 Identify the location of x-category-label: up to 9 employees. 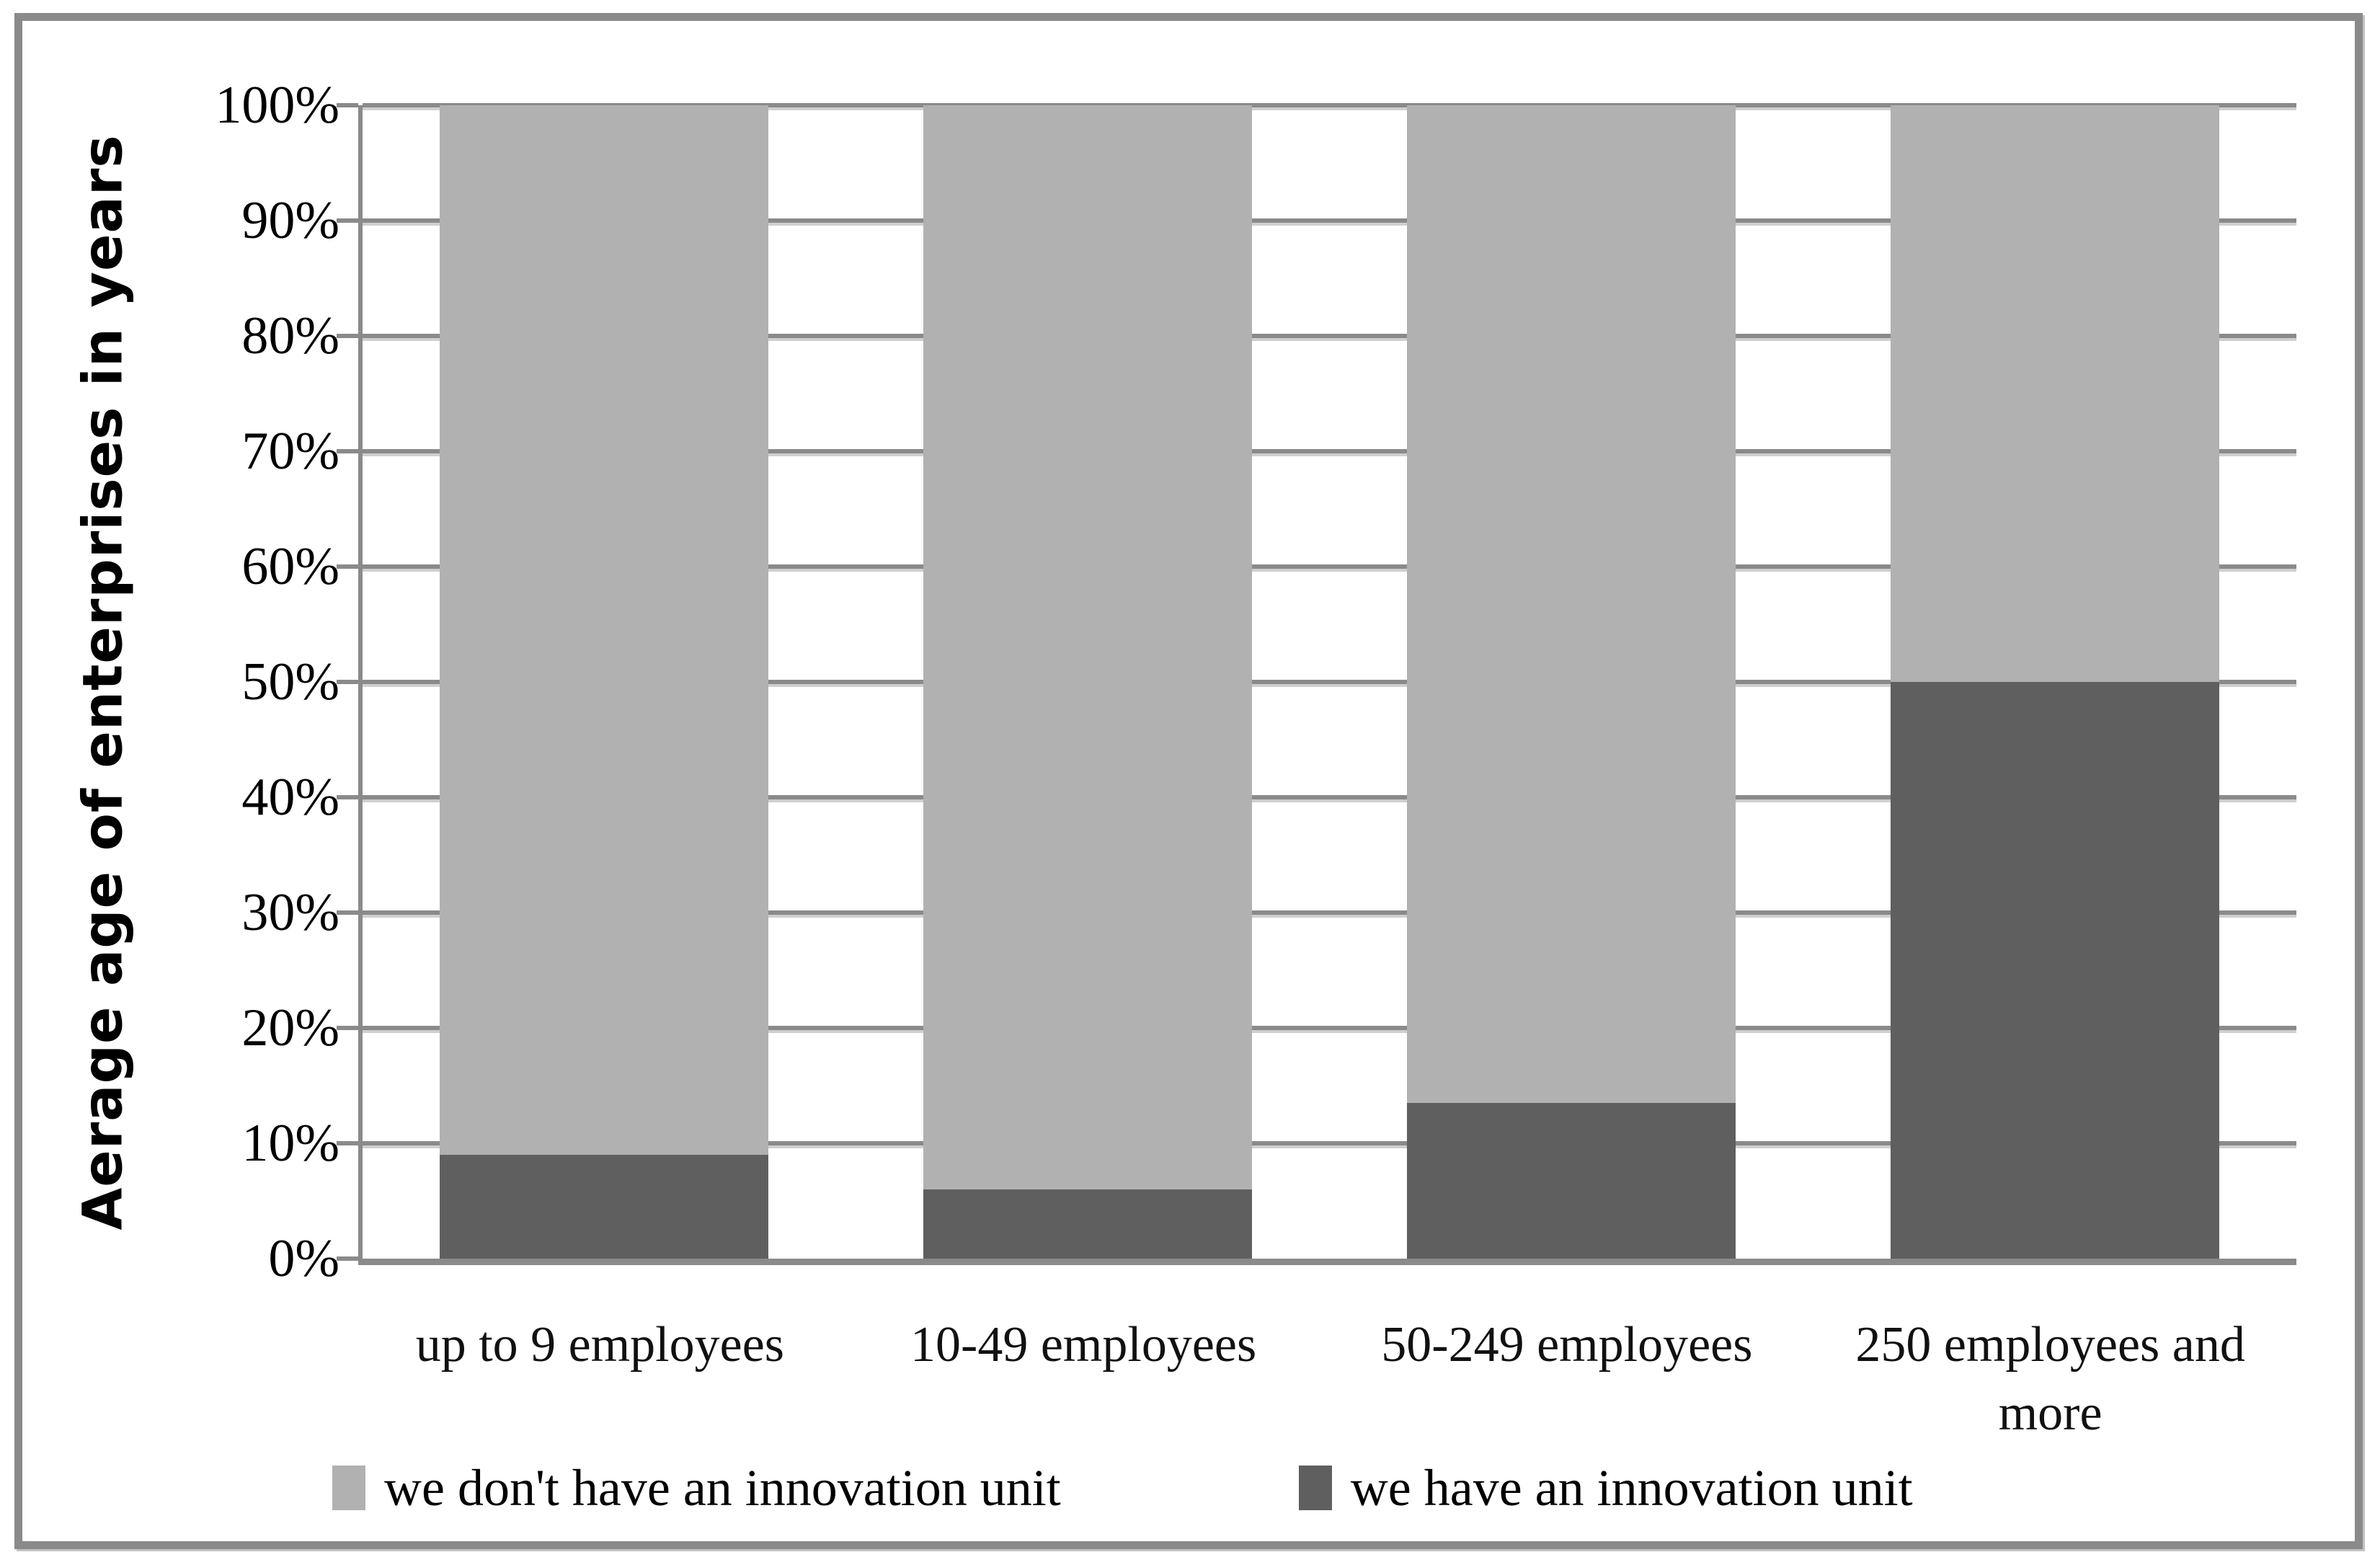
(600, 1379).